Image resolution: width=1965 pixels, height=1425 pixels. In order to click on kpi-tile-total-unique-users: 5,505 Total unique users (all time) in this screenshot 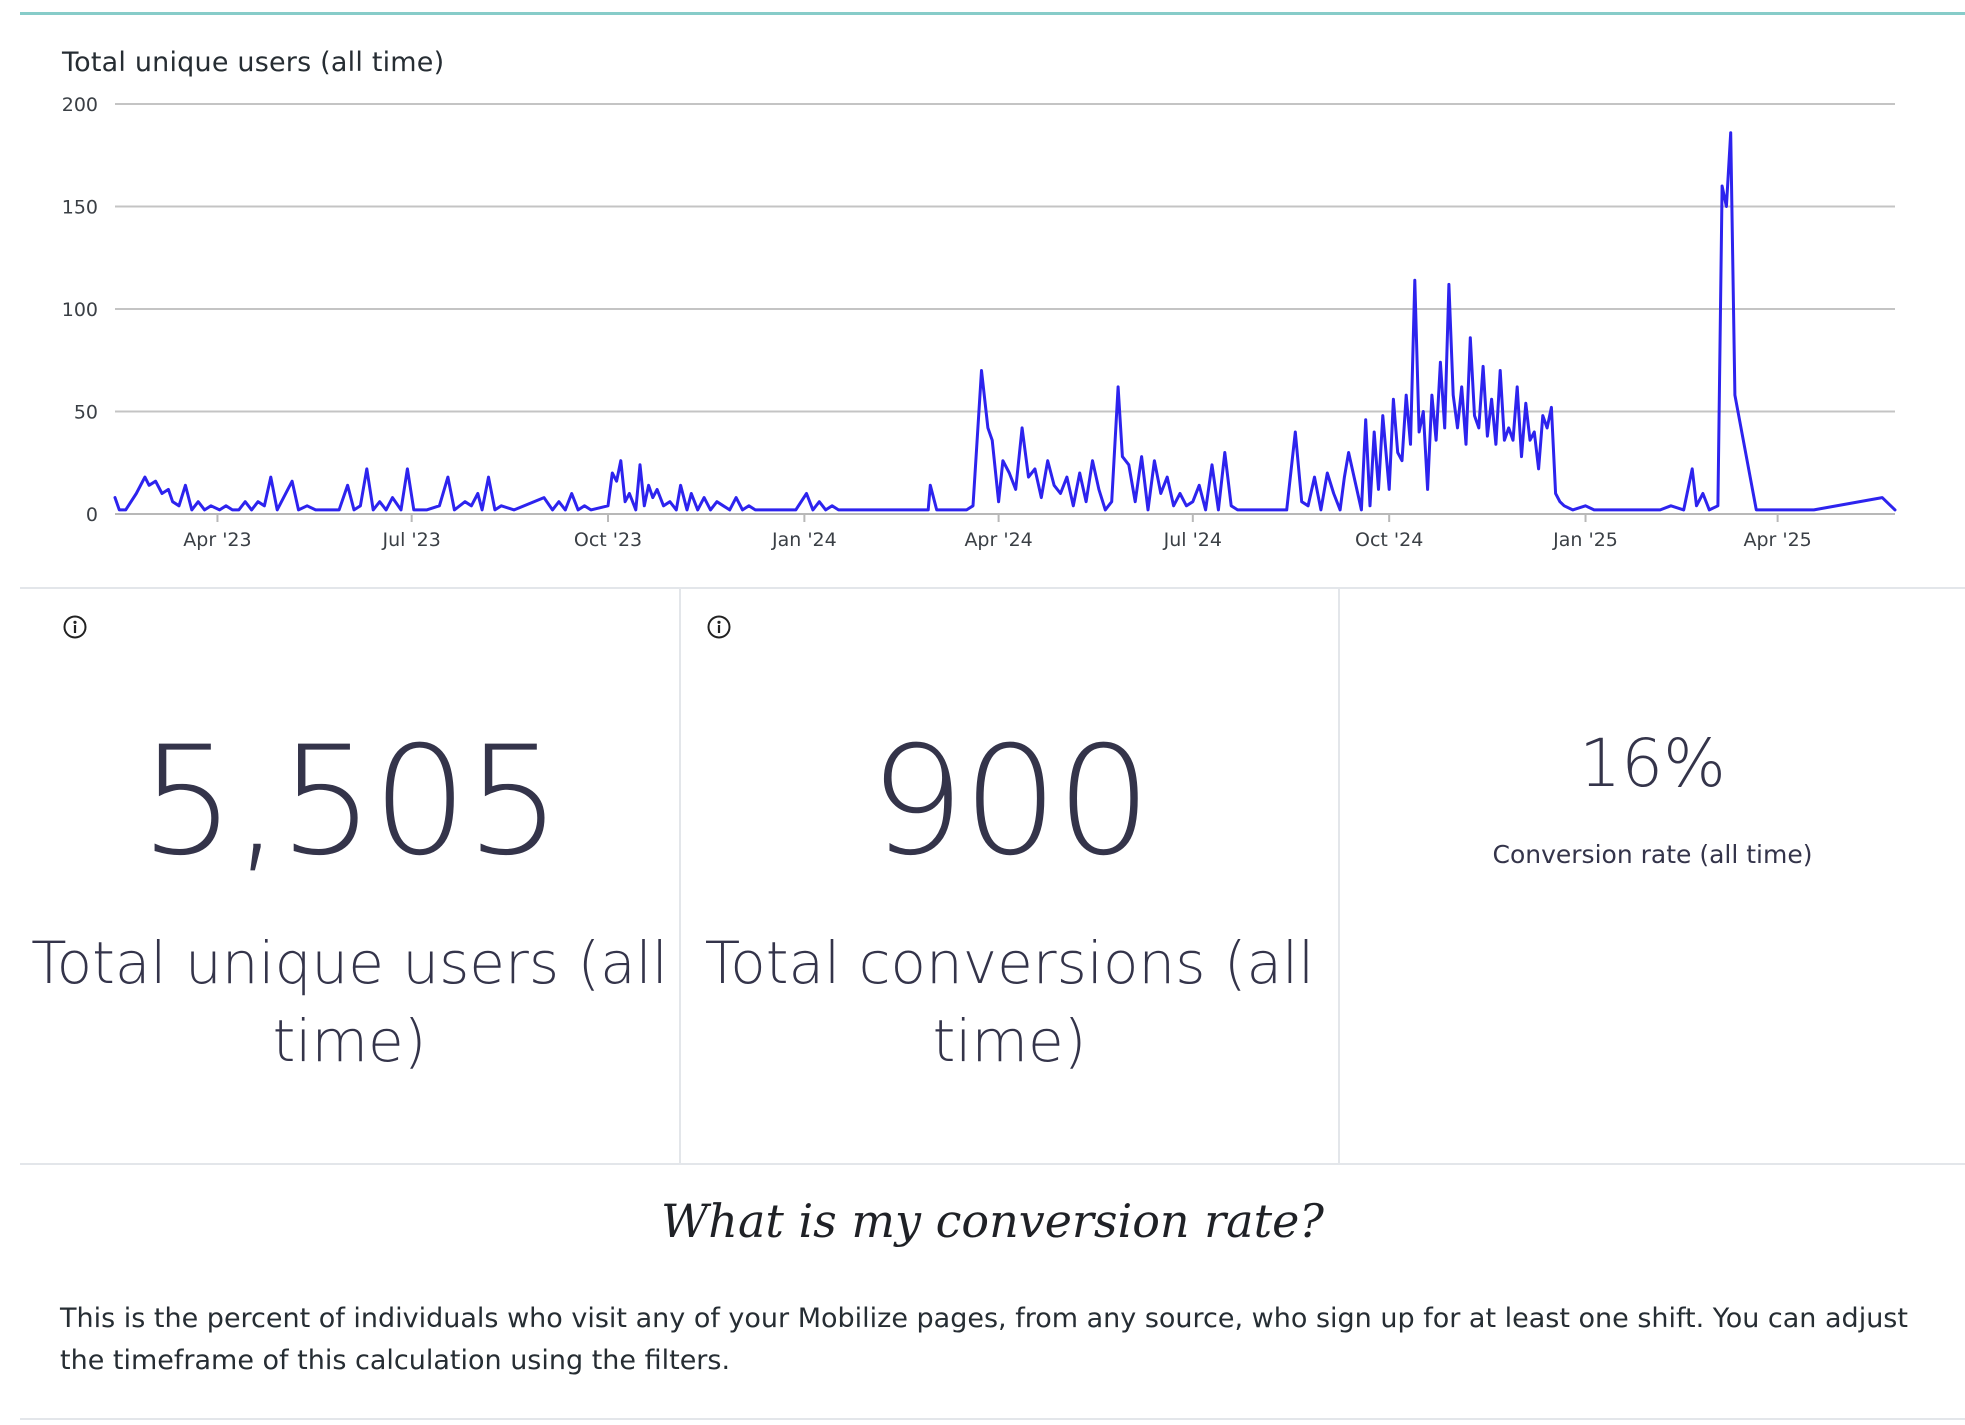, I will do `click(349, 875)`.